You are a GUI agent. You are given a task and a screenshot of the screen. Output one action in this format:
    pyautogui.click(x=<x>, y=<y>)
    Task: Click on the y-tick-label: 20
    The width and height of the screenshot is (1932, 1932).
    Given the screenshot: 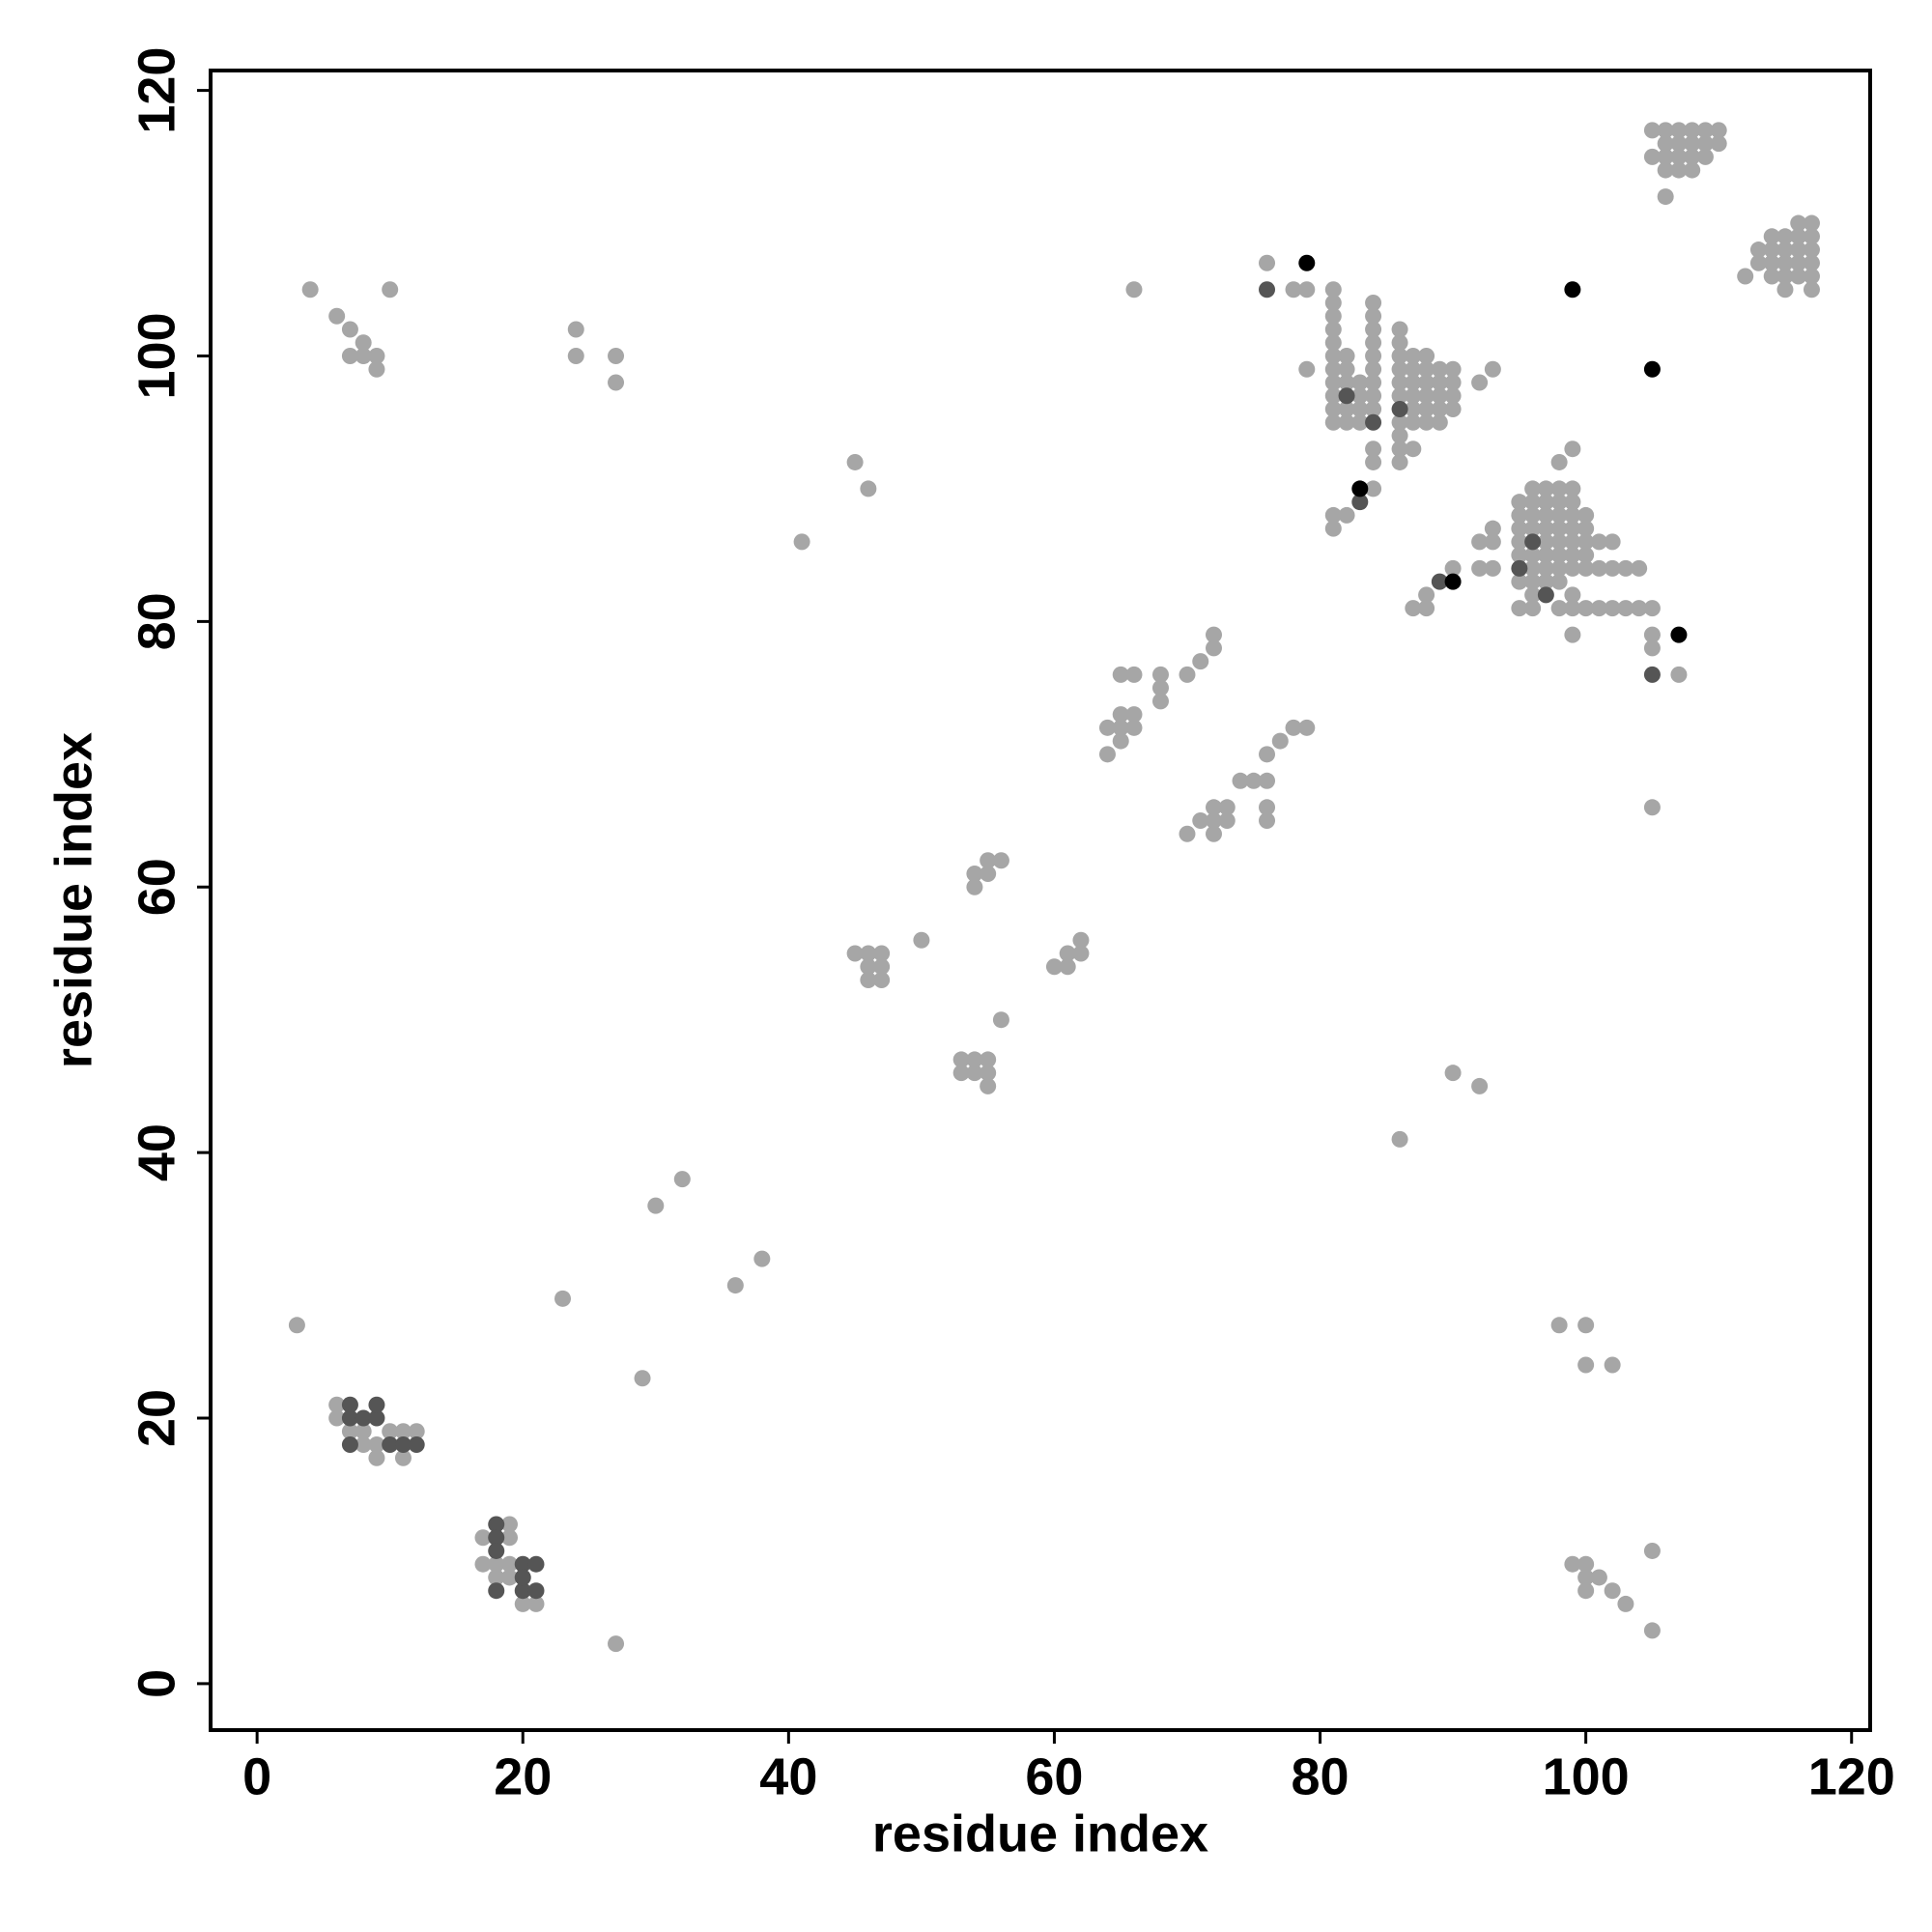 What is the action you would take?
    pyautogui.click(x=156, y=1418)
    